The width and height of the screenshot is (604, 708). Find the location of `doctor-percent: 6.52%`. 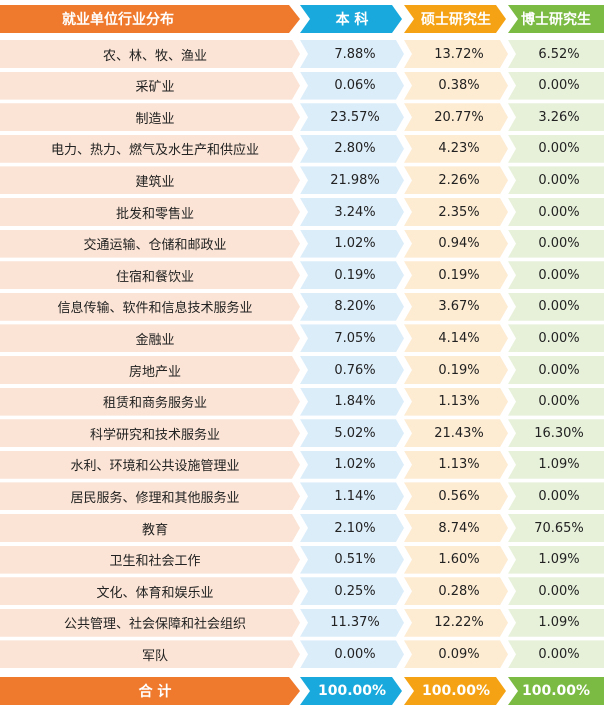

doctor-percent: 6.52% is located at coordinates (556, 54).